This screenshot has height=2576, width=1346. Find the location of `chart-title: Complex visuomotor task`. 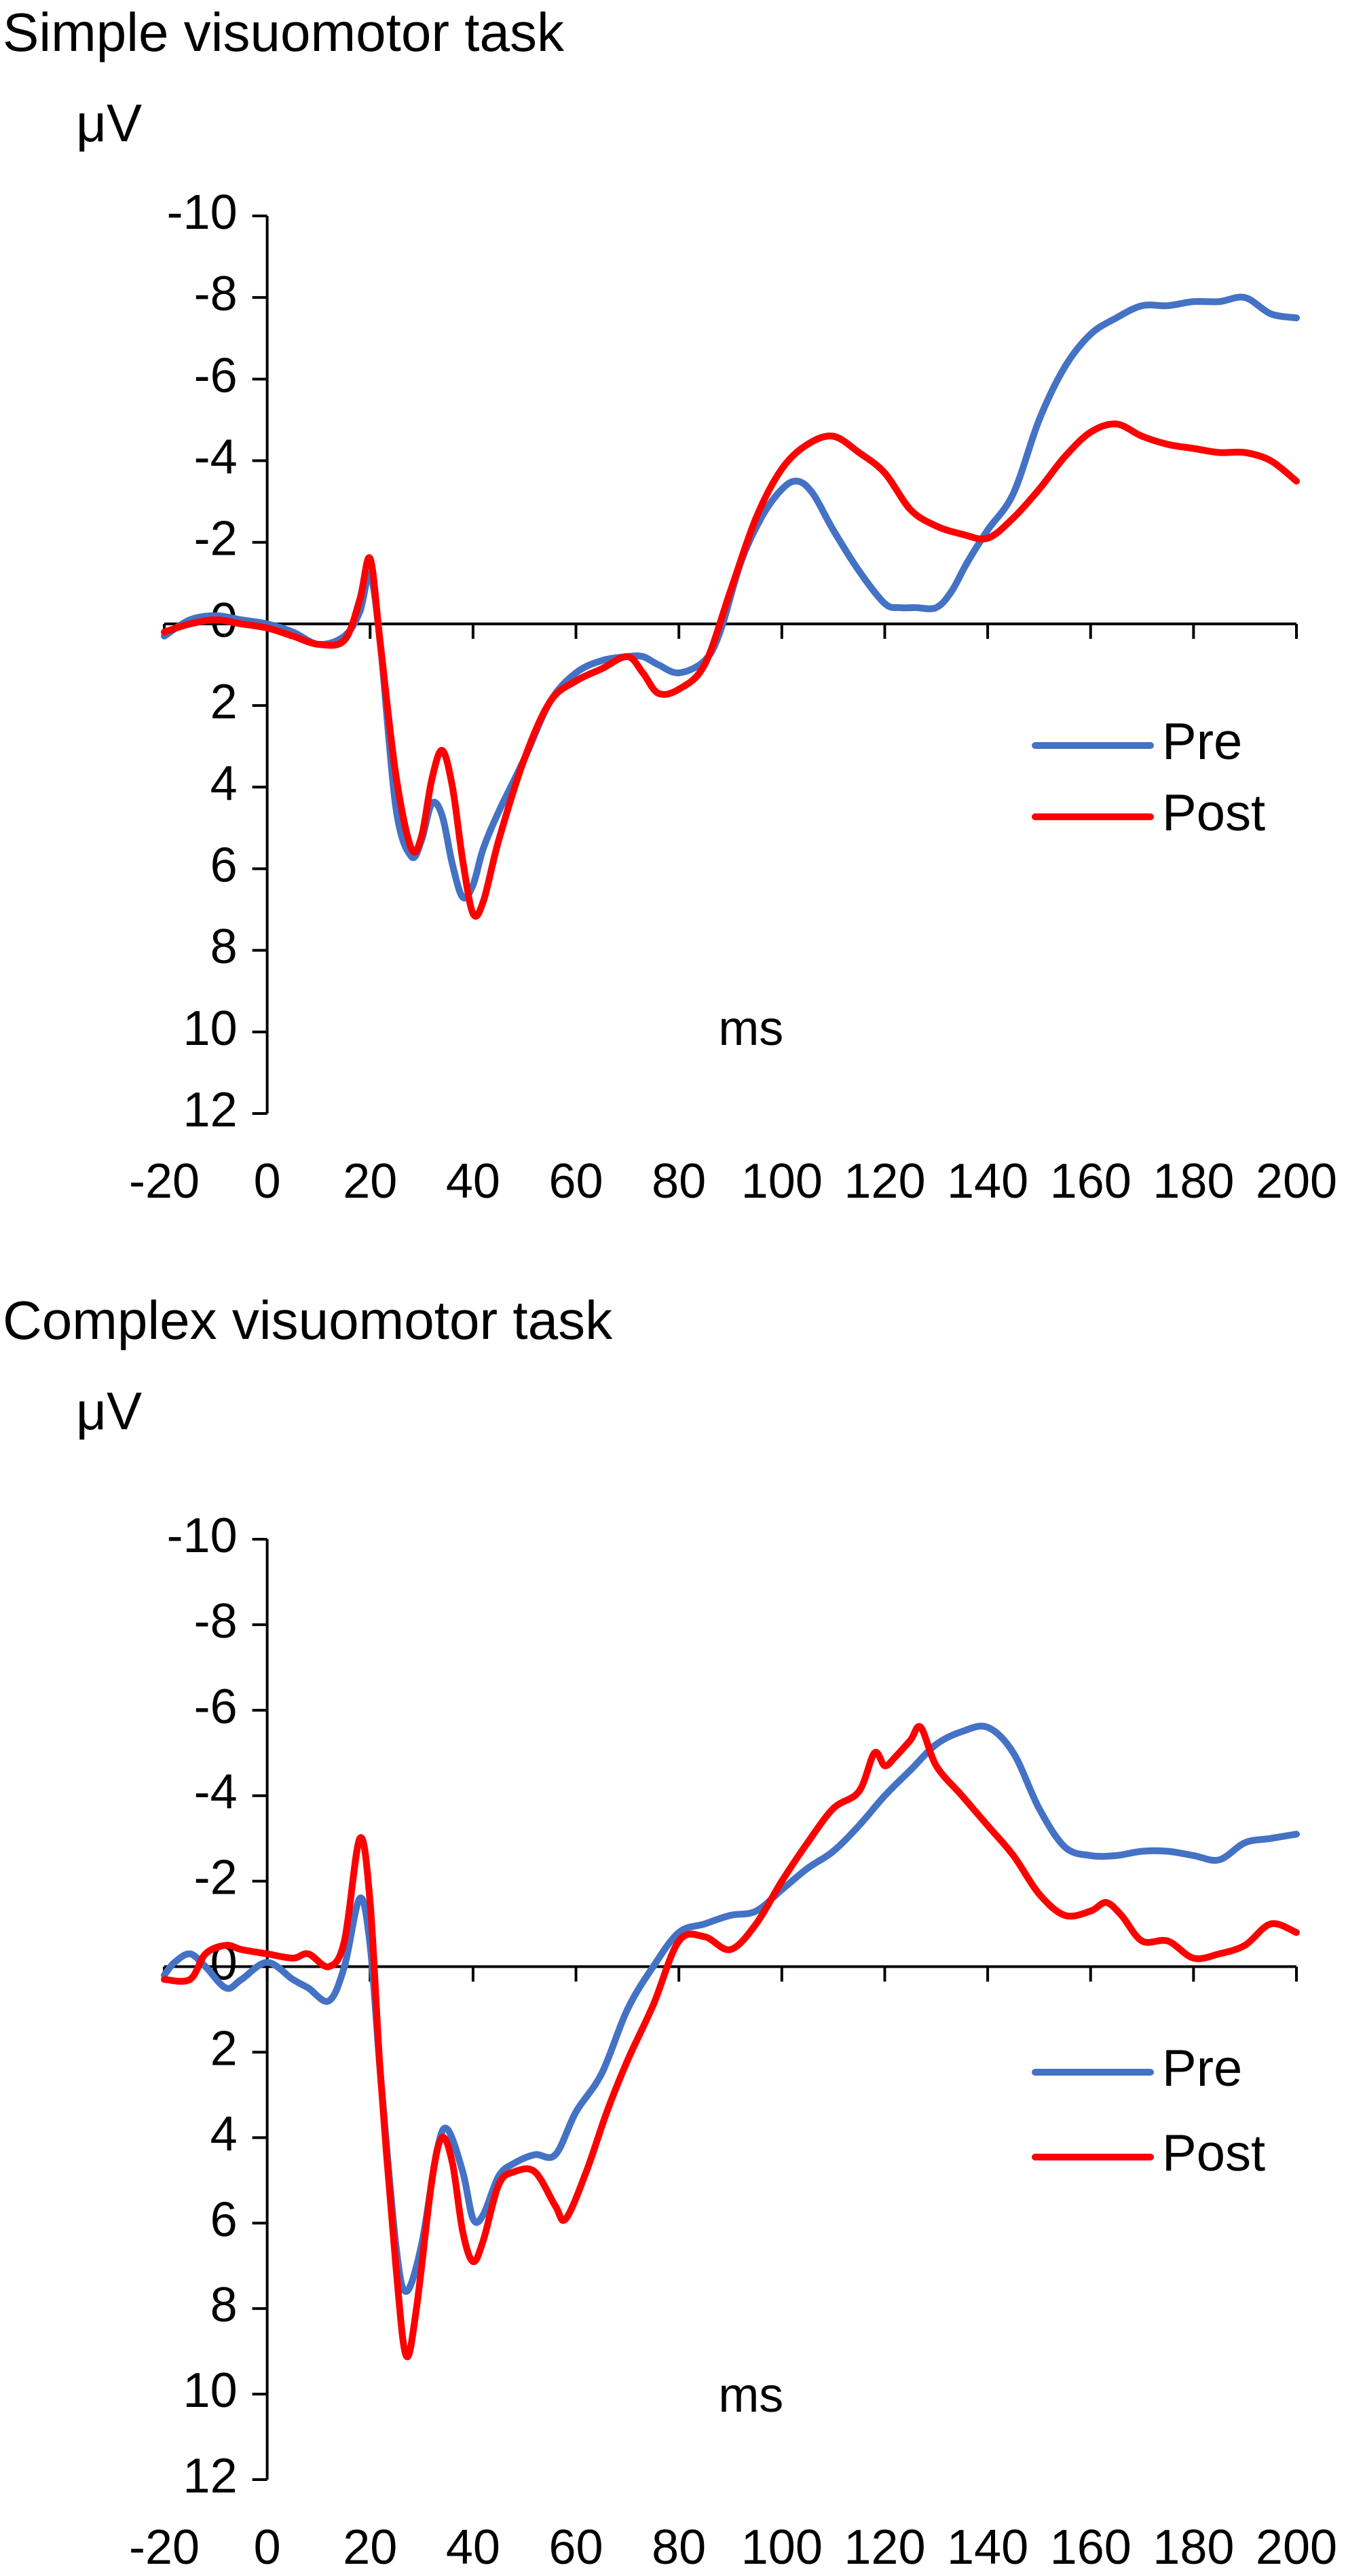

chart-title: Complex visuomotor task is located at coordinates (308, 1320).